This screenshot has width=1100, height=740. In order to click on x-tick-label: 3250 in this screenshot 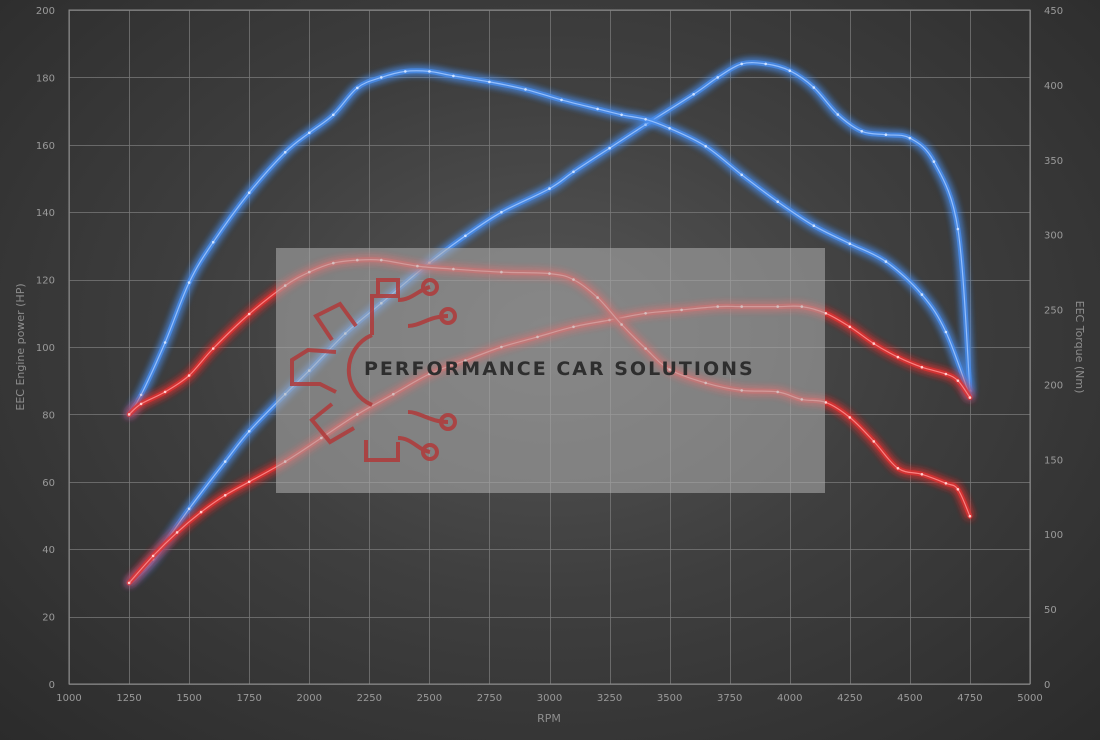, I will do `click(609, 698)`.